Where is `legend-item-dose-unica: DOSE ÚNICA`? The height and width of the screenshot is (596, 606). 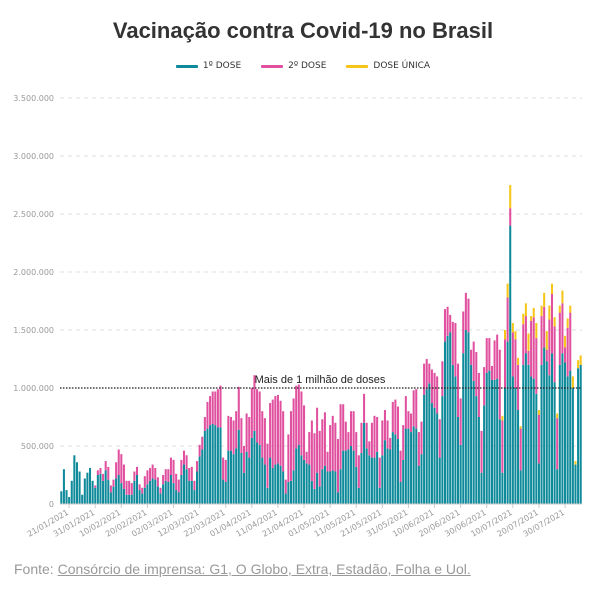
legend-item-dose-unica: DOSE ÚNICA is located at coordinates (388, 66).